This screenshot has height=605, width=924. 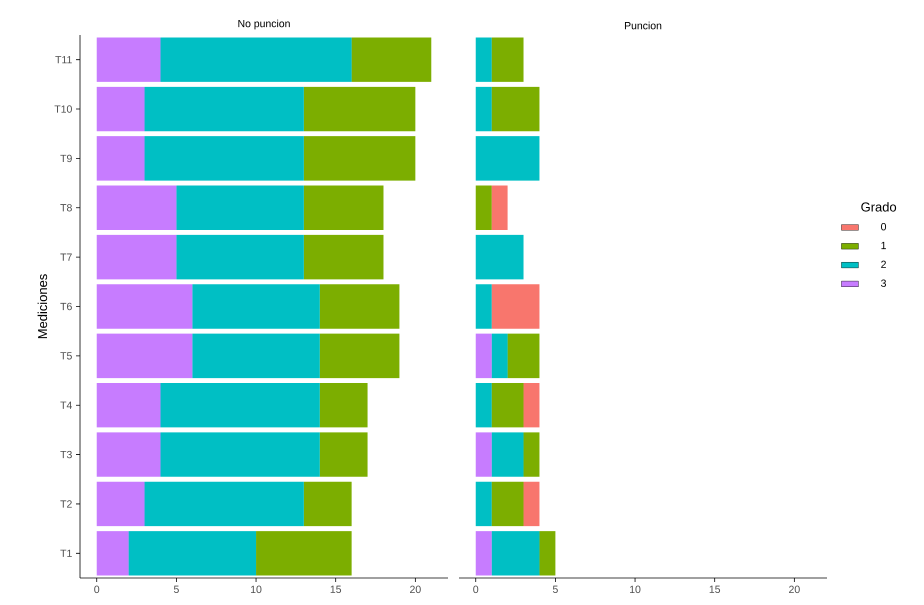 What do you see at coordinates (878, 207) in the screenshot?
I see `legend-title: Grado` at bounding box center [878, 207].